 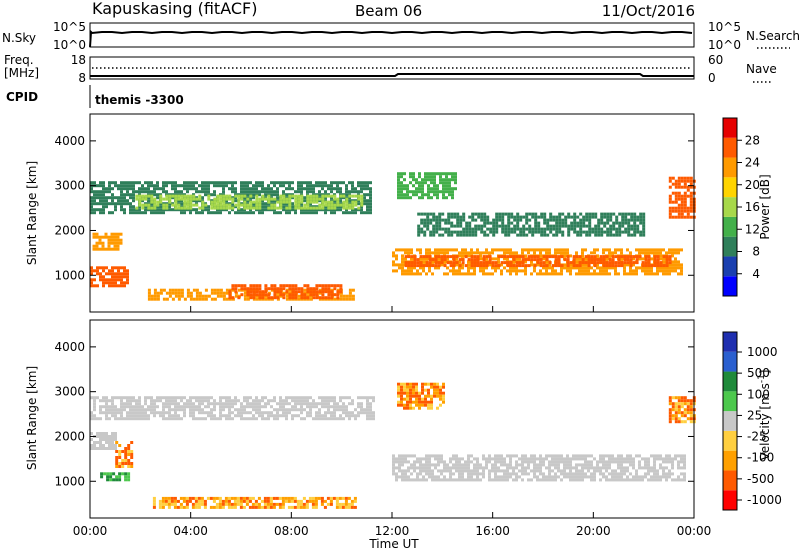 What do you see at coordinates (715, 60) in the screenshot?
I see `nave-right-tick-top: 60` at bounding box center [715, 60].